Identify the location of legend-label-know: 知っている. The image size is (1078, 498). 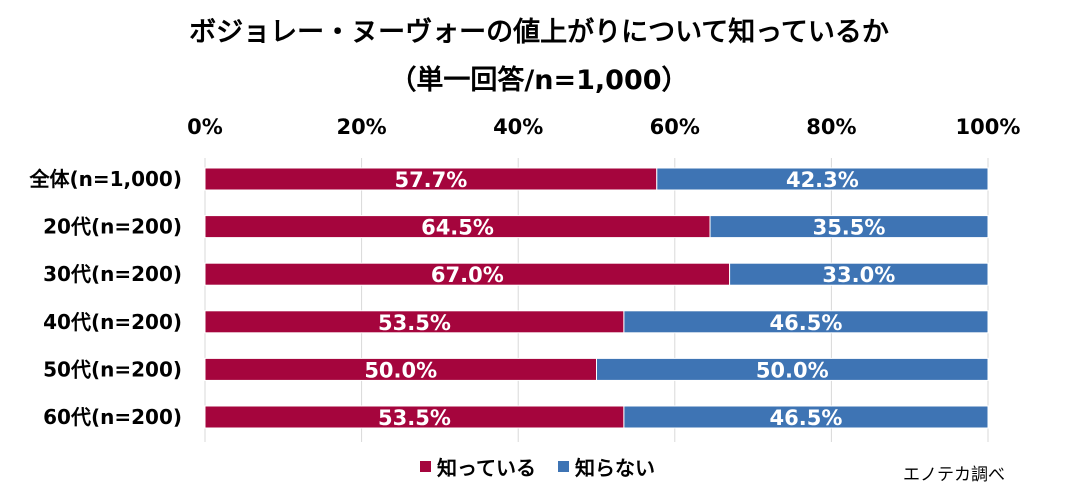
(486, 468).